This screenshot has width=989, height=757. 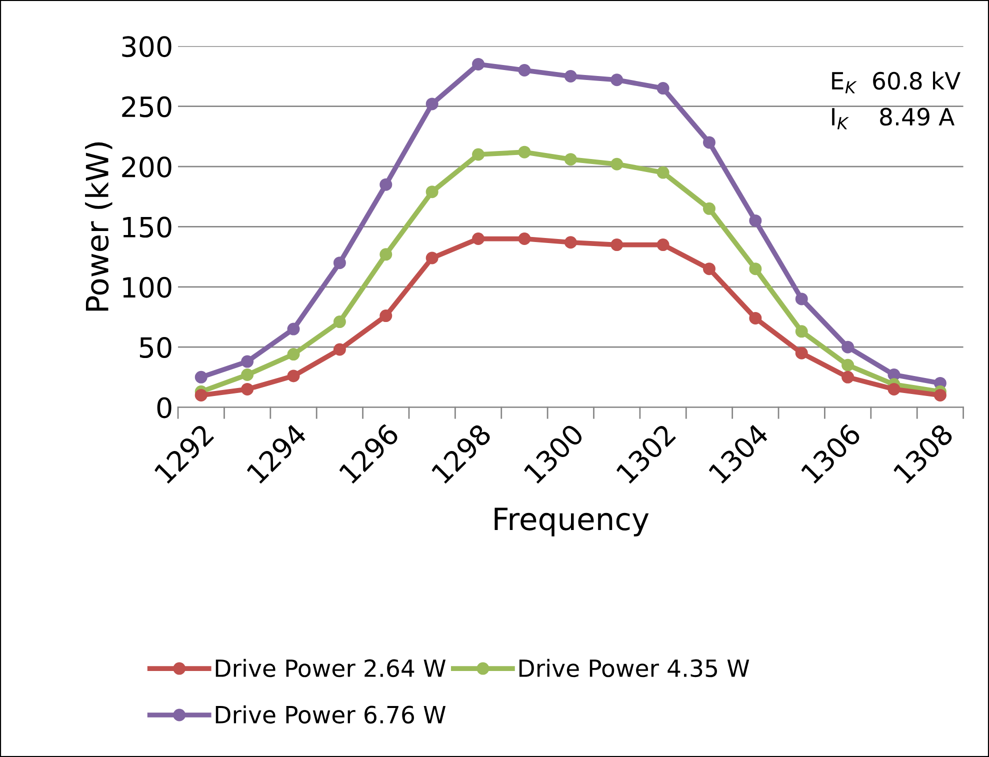 I want to click on y-tick-label: 50, so click(x=156, y=347).